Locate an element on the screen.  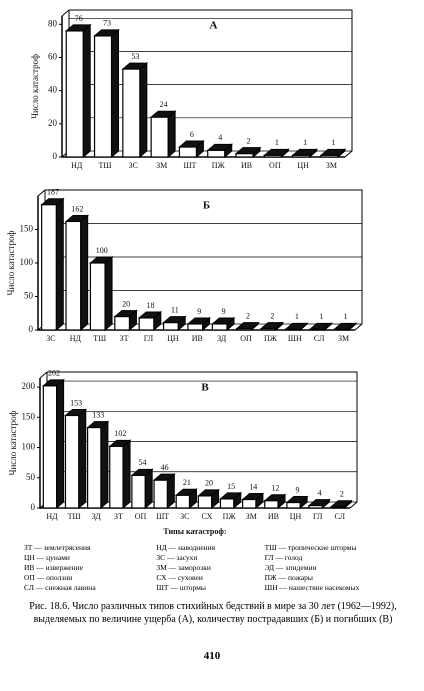
abbreviation: ТШ — тропические штормы is located at coordinates (310, 547).